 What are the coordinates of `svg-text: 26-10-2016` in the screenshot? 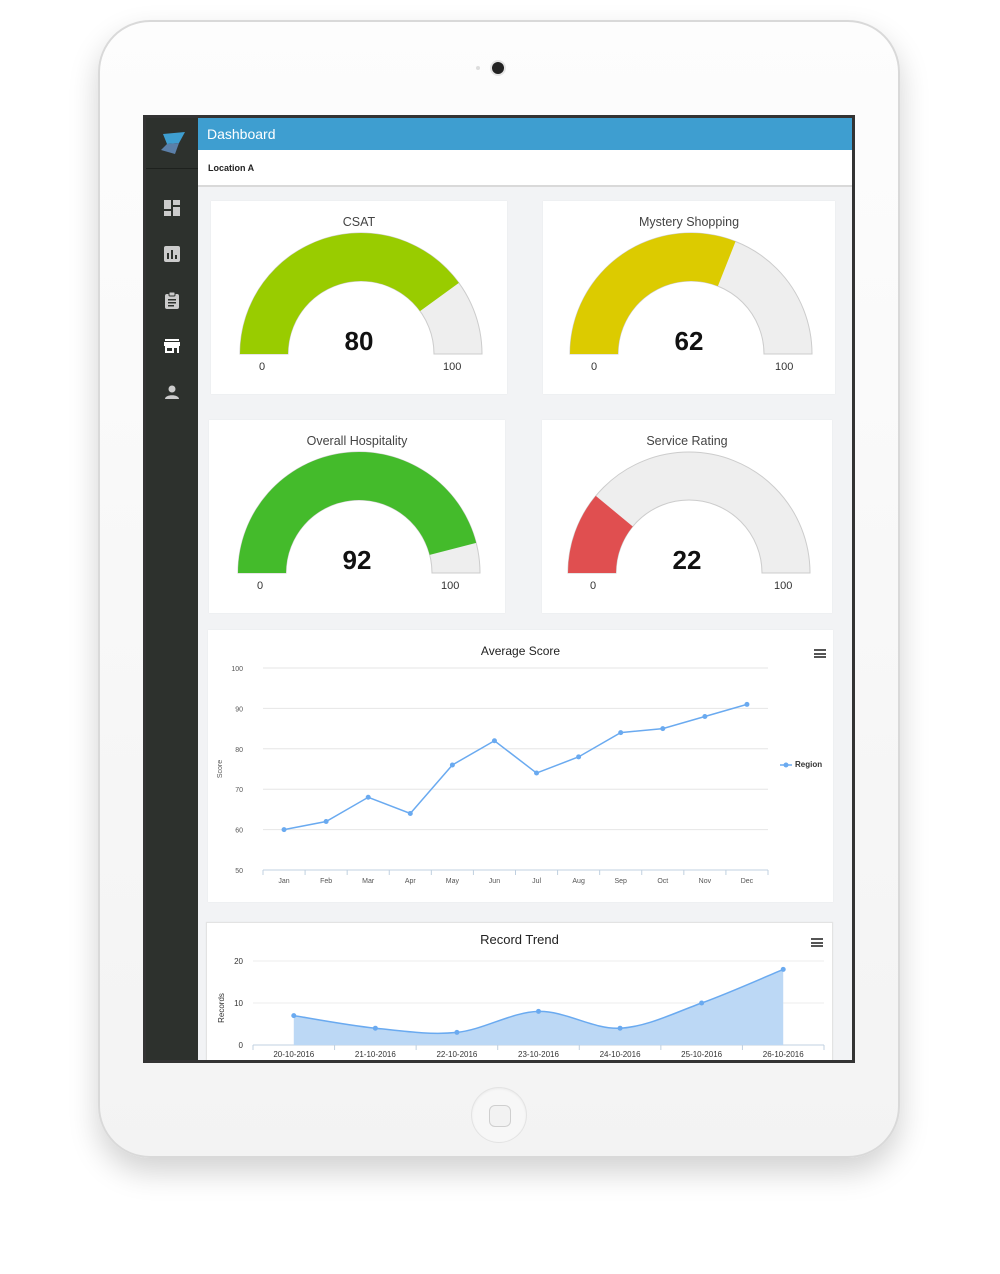 It's located at (783, 1054).